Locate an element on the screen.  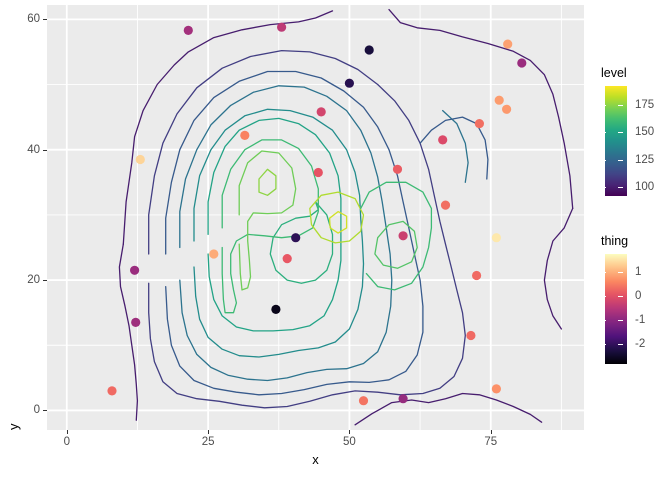
legend-tick-label: -2 is located at coordinates (640, 343).